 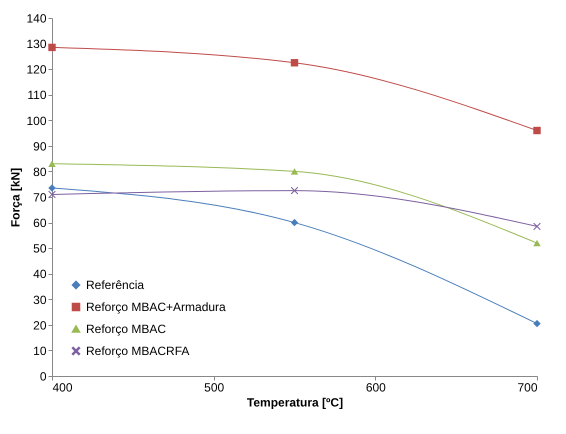 What do you see at coordinates (62, 387) in the screenshot?
I see `x-tick-label: 400` at bounding box center [62, 387].